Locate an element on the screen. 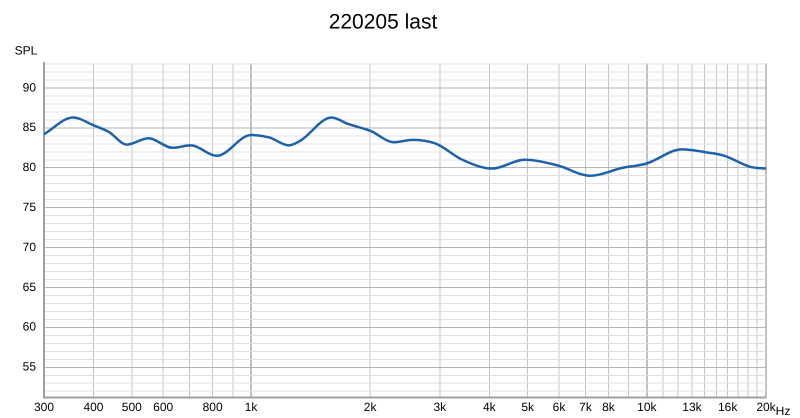 The height and width of the screenshot is (418, 800). y-tick-label: 80 is located at coordinates (29, 167).